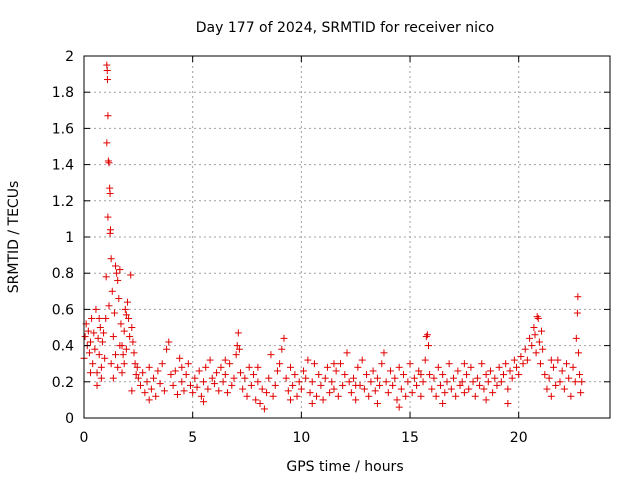 The height and width of the screenshot is (480, 640). I want to click on x-tick-label: 15, so click(410, 438).